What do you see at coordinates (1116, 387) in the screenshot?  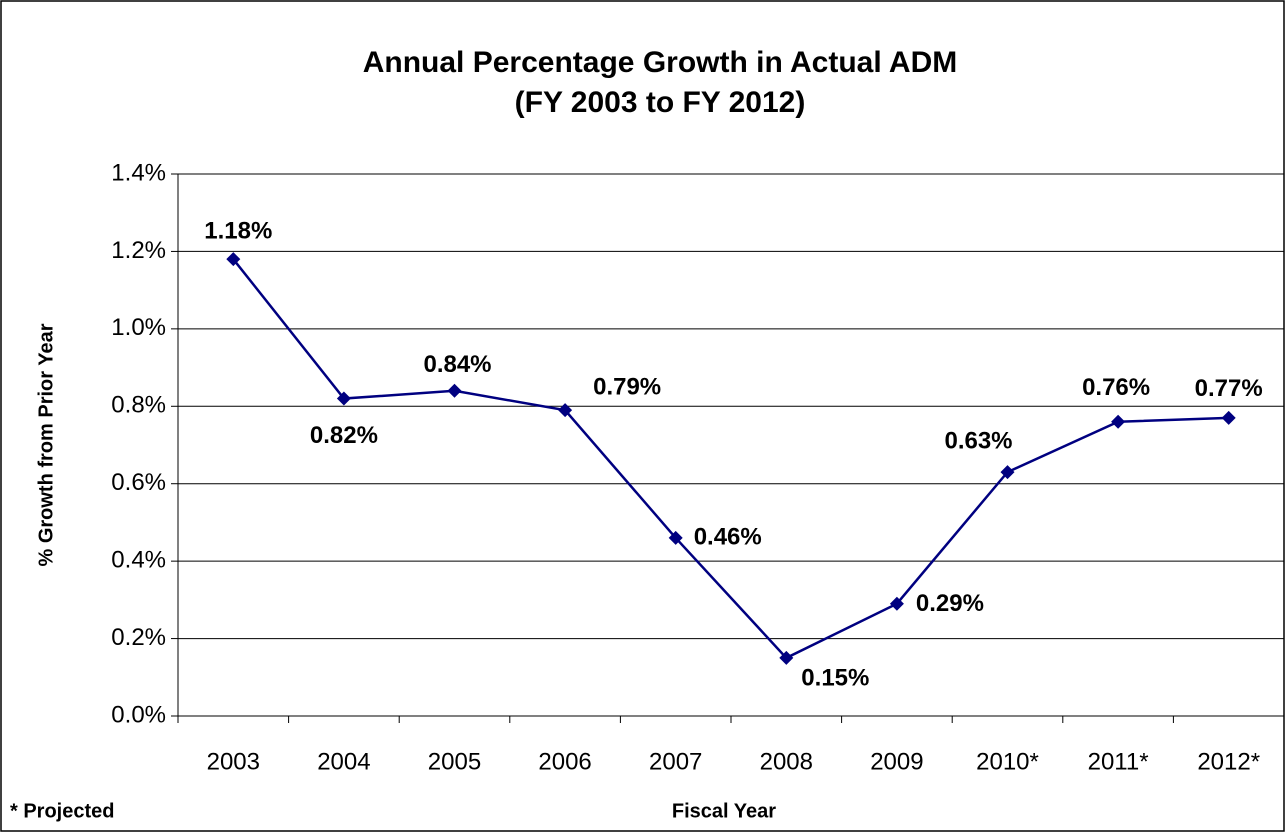 I see `data-label: 0.76%` at bounding box center [1116, 387].